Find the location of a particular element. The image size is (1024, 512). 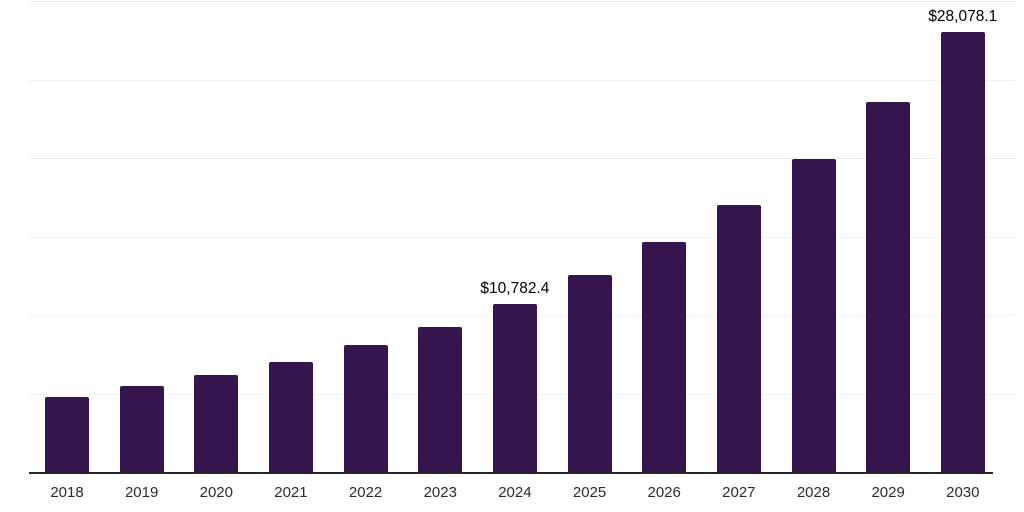

x-tick-2023: 2023 is located at coordinates (440, 492).